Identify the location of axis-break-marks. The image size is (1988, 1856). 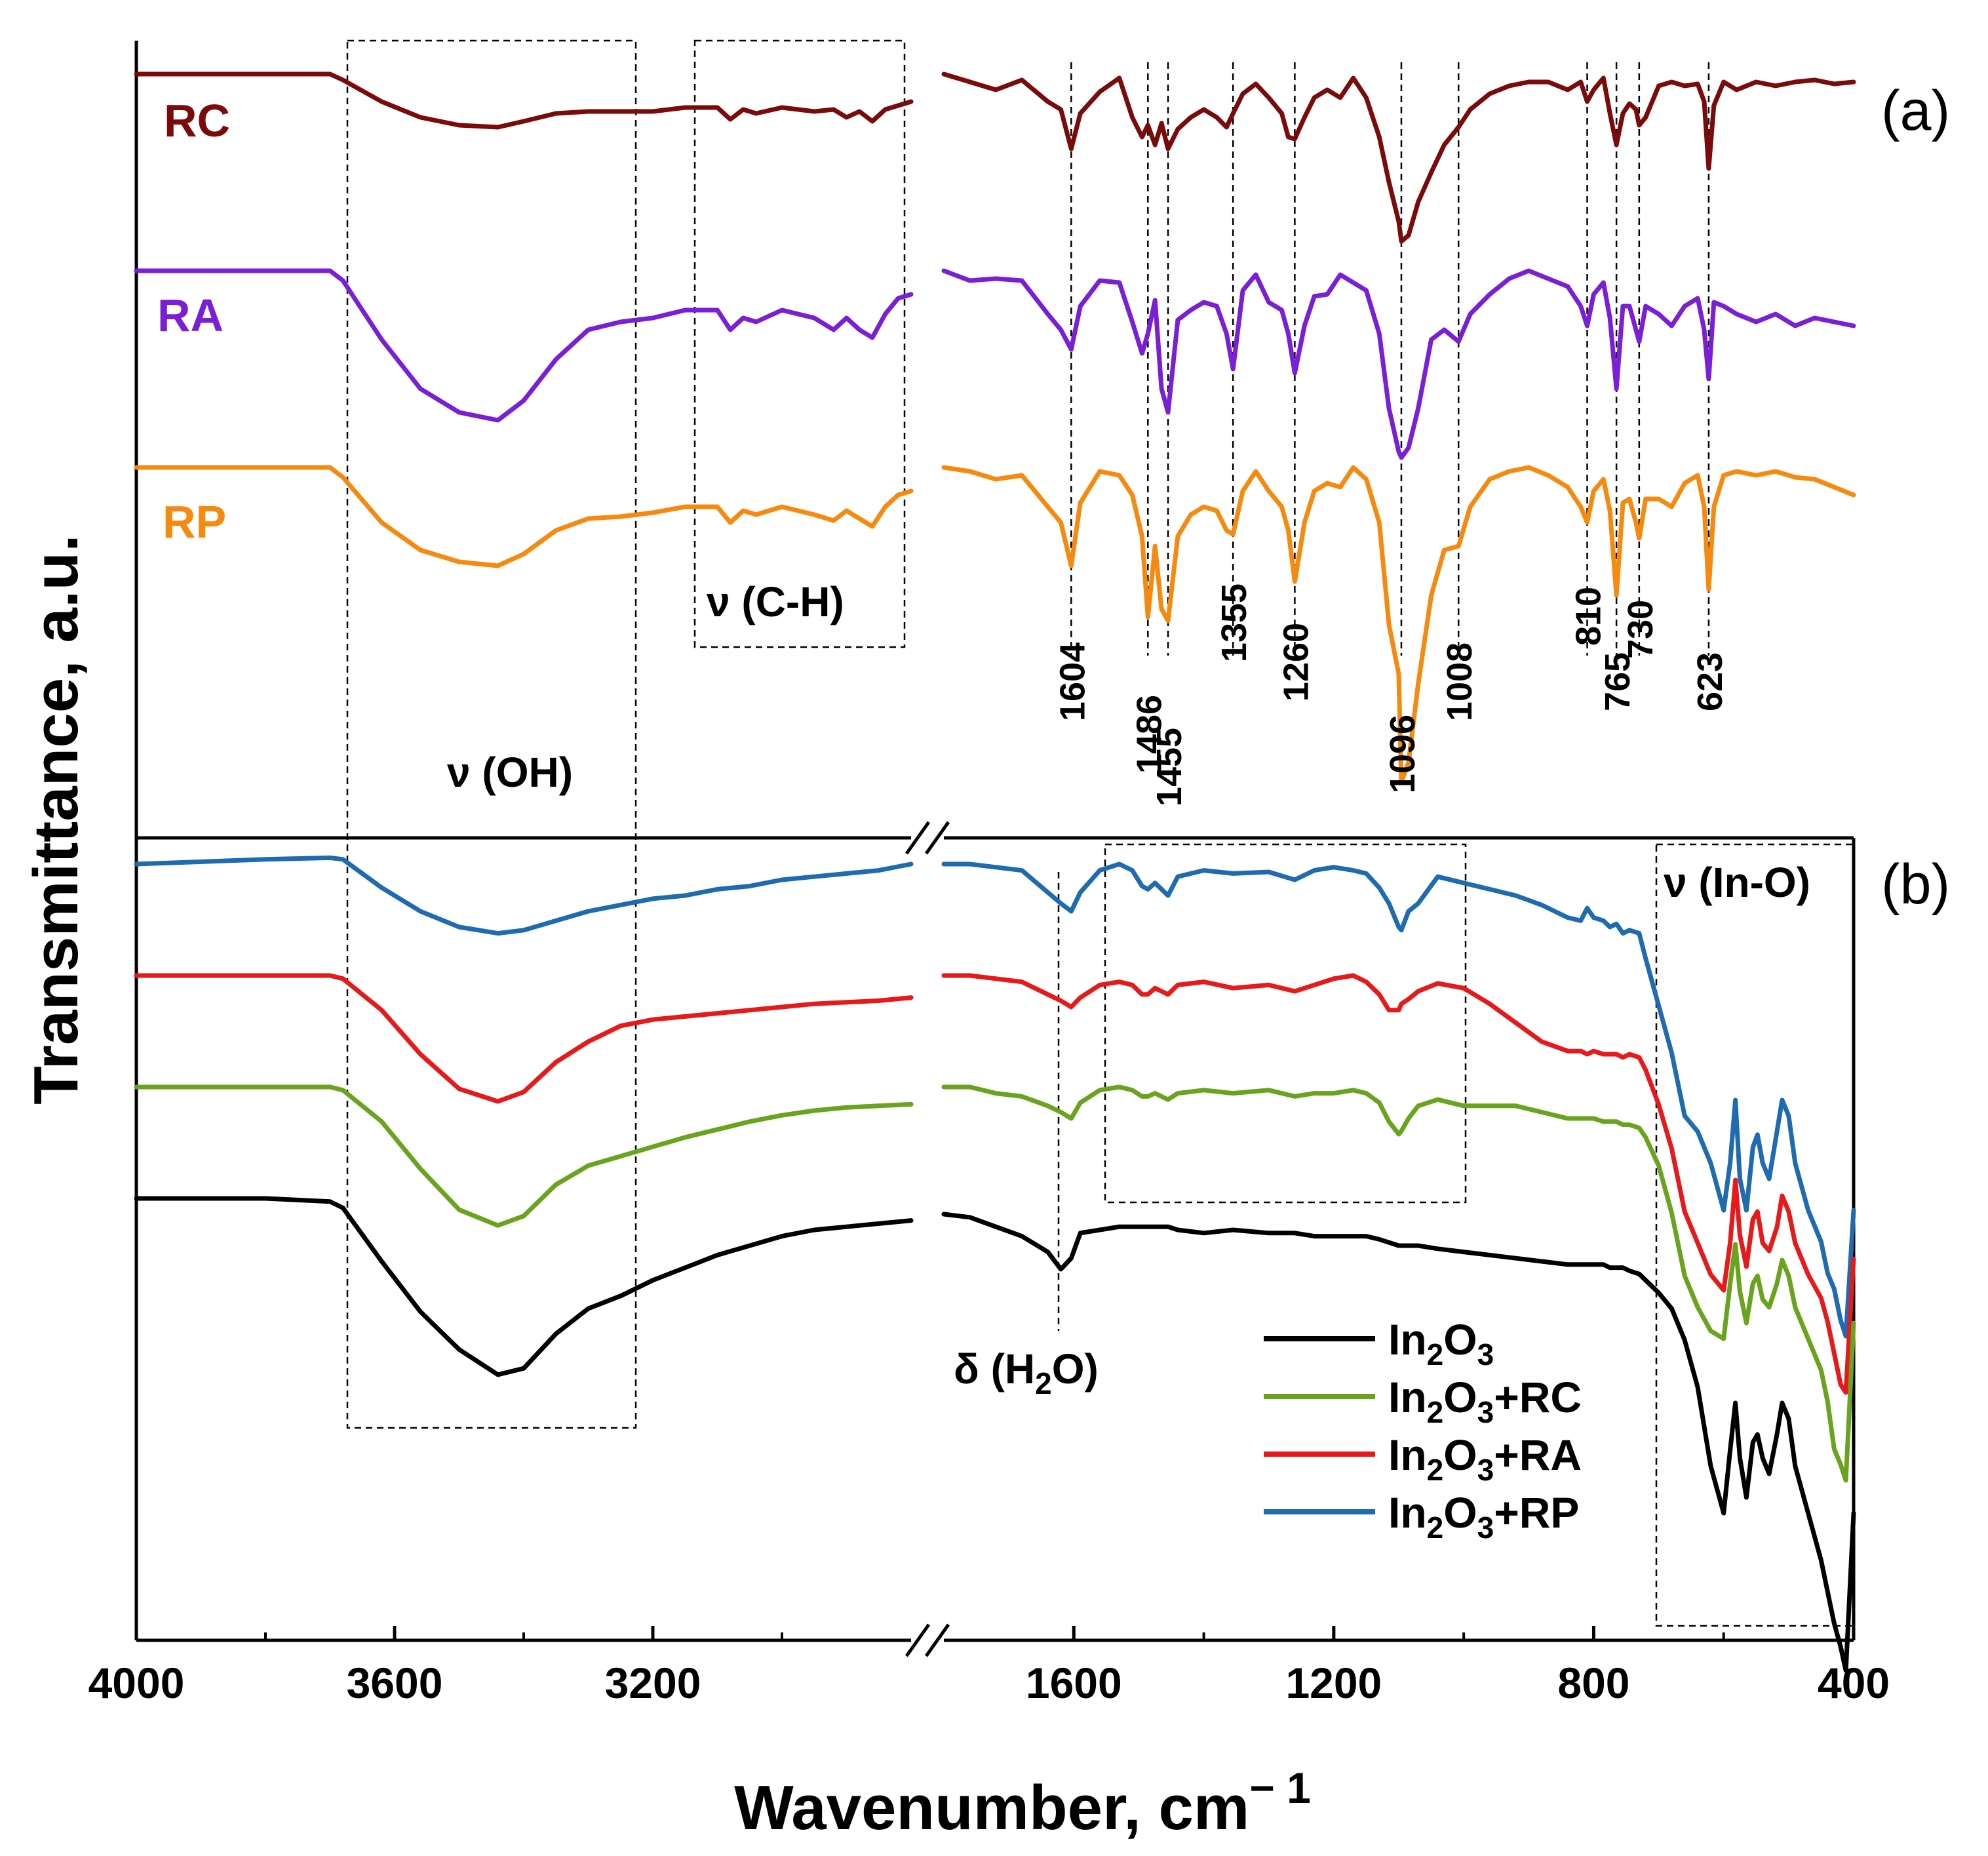
(927, 1239).